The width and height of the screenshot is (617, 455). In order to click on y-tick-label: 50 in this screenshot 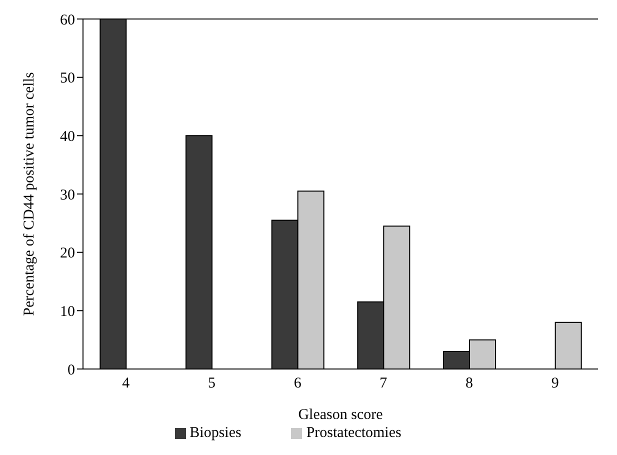, I will do `click(67, 78)`.